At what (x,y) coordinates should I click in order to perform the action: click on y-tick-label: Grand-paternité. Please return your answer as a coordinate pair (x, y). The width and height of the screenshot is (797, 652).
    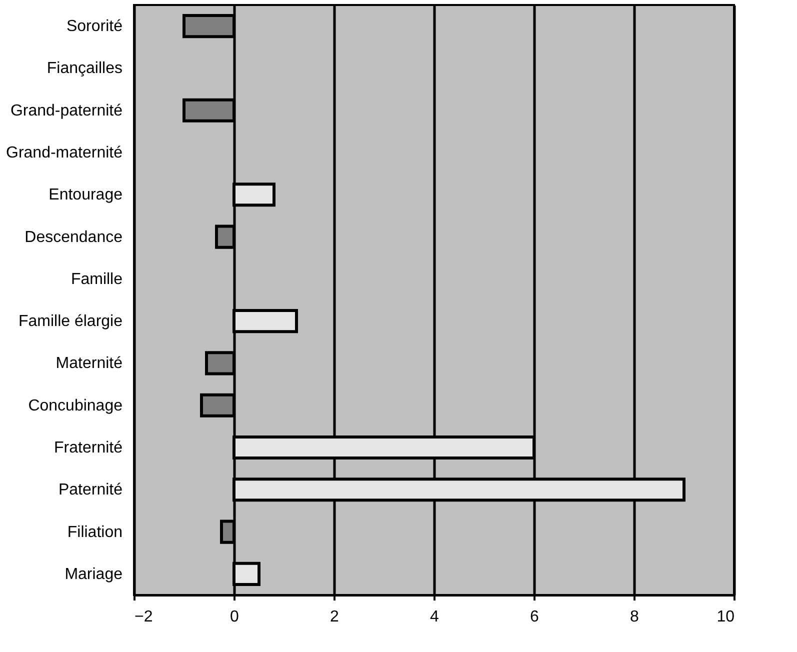
    Looking at the image, I should click on (66, 111).